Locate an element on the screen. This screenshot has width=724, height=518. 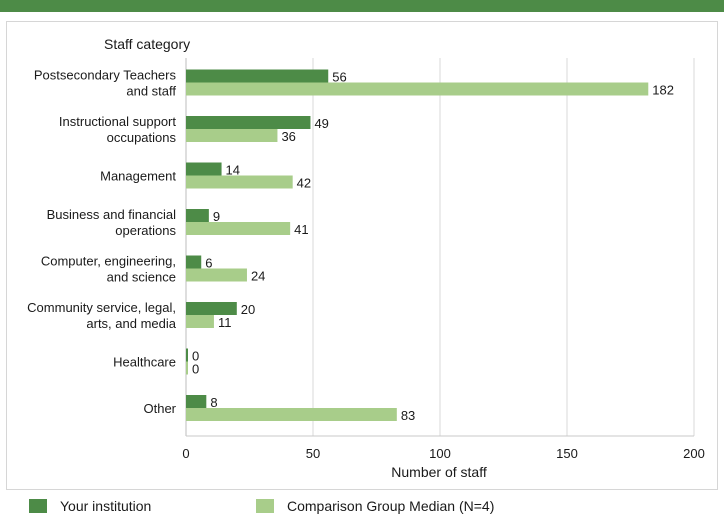
data-label: 20 is located at coordinates (248, 309).